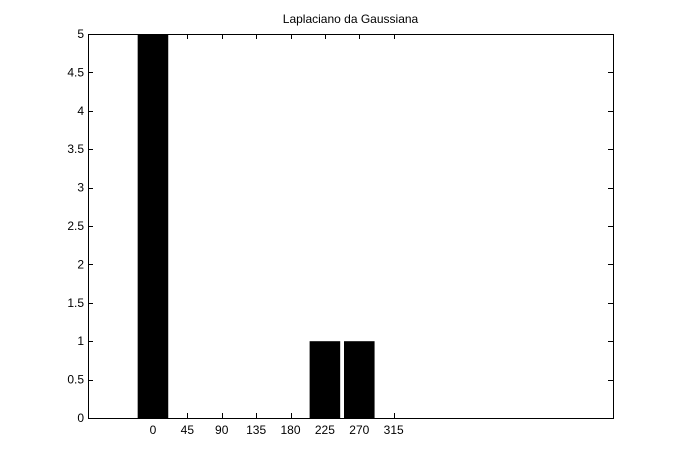 This screenshot has width=678, height=470. Describe the element at coordinates (80, 111) in the screenshot. I see `y-tick-label: 4` at that location.